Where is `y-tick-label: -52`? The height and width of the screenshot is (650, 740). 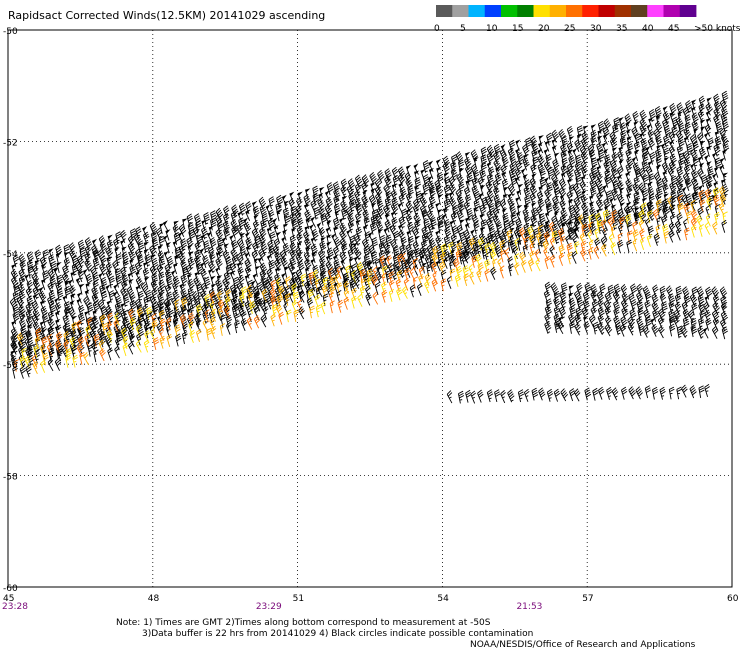 y-tick-label: -52 is located at coordinates (10, 143).